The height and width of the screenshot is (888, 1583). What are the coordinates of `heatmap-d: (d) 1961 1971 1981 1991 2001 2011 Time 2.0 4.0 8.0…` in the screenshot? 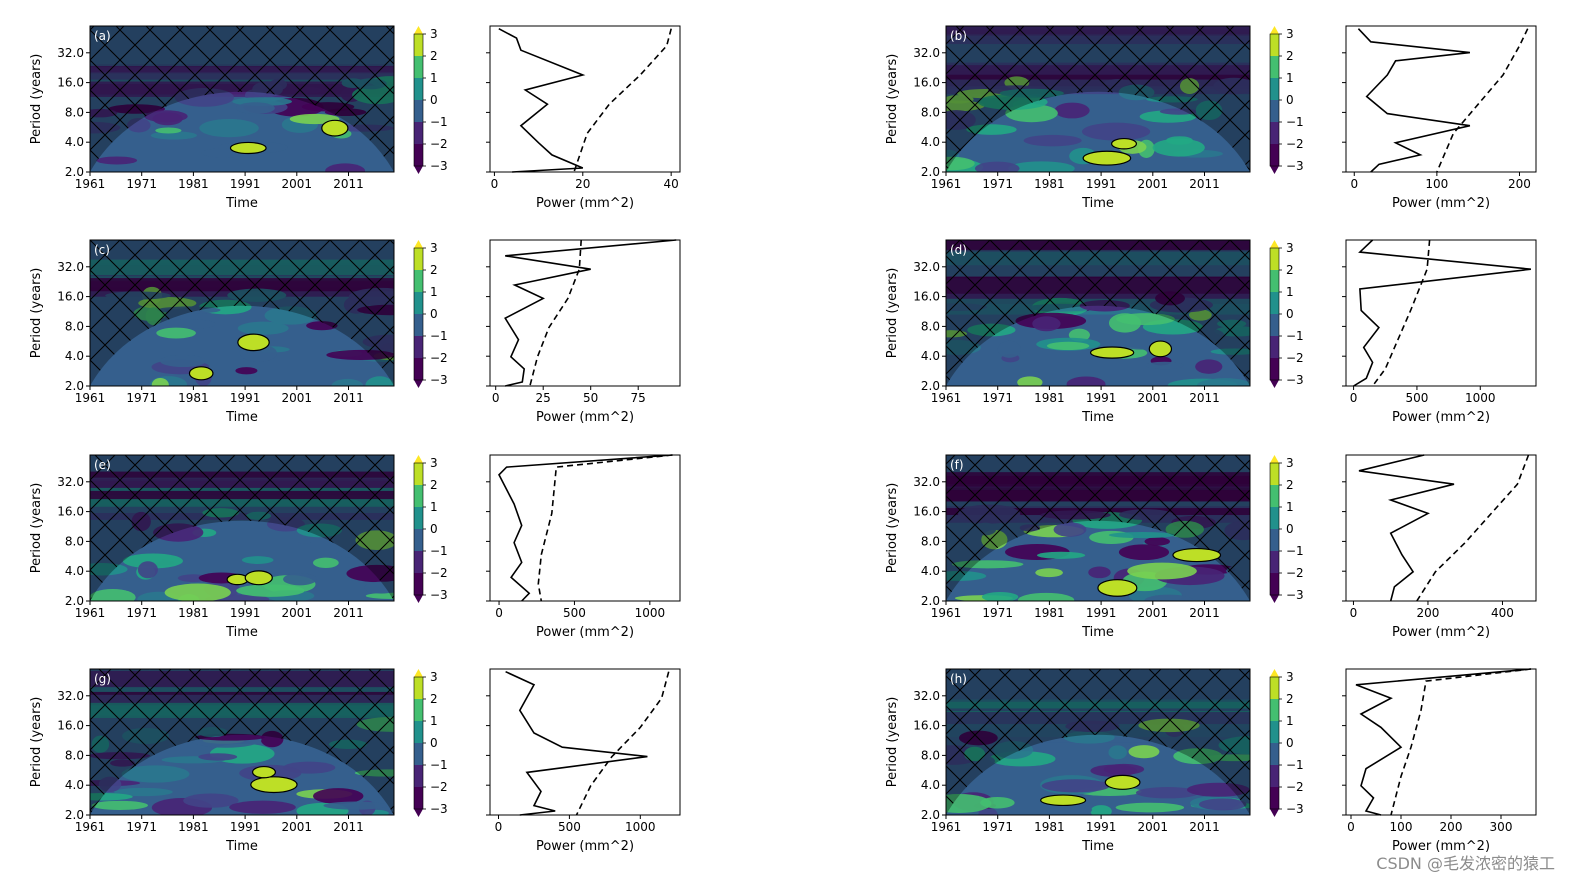 It's located at (1068, 332).